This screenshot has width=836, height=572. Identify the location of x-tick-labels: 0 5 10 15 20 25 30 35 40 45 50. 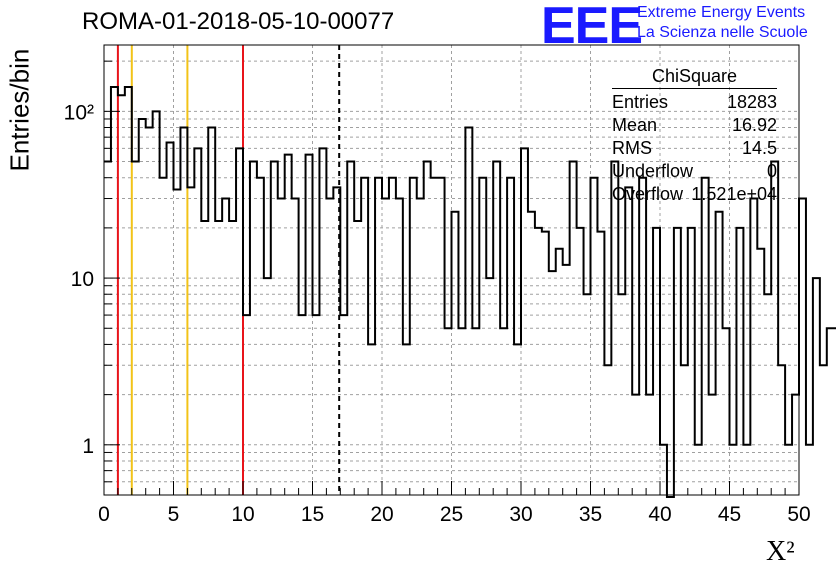
(454, 514).